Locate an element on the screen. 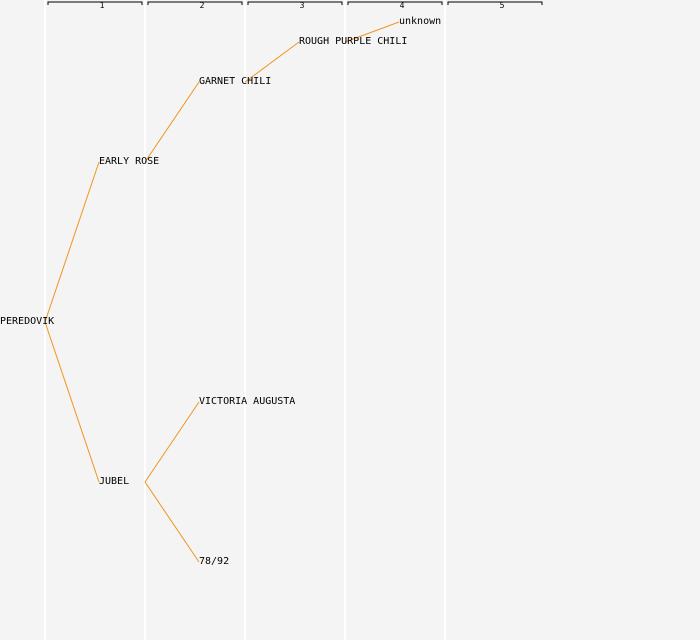 The image size is (700, 640). node-parent-1: EARLY ROSE is located at coordinates (129, 161).